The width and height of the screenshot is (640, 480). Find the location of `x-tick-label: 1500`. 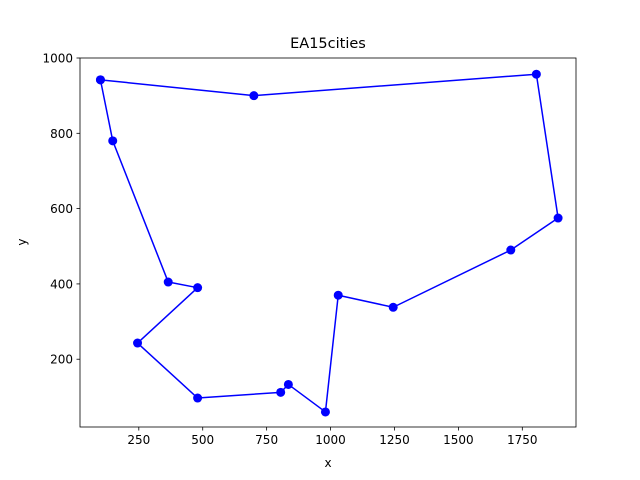

x-tick-label: 1500 is located at coordinates (458, 440).